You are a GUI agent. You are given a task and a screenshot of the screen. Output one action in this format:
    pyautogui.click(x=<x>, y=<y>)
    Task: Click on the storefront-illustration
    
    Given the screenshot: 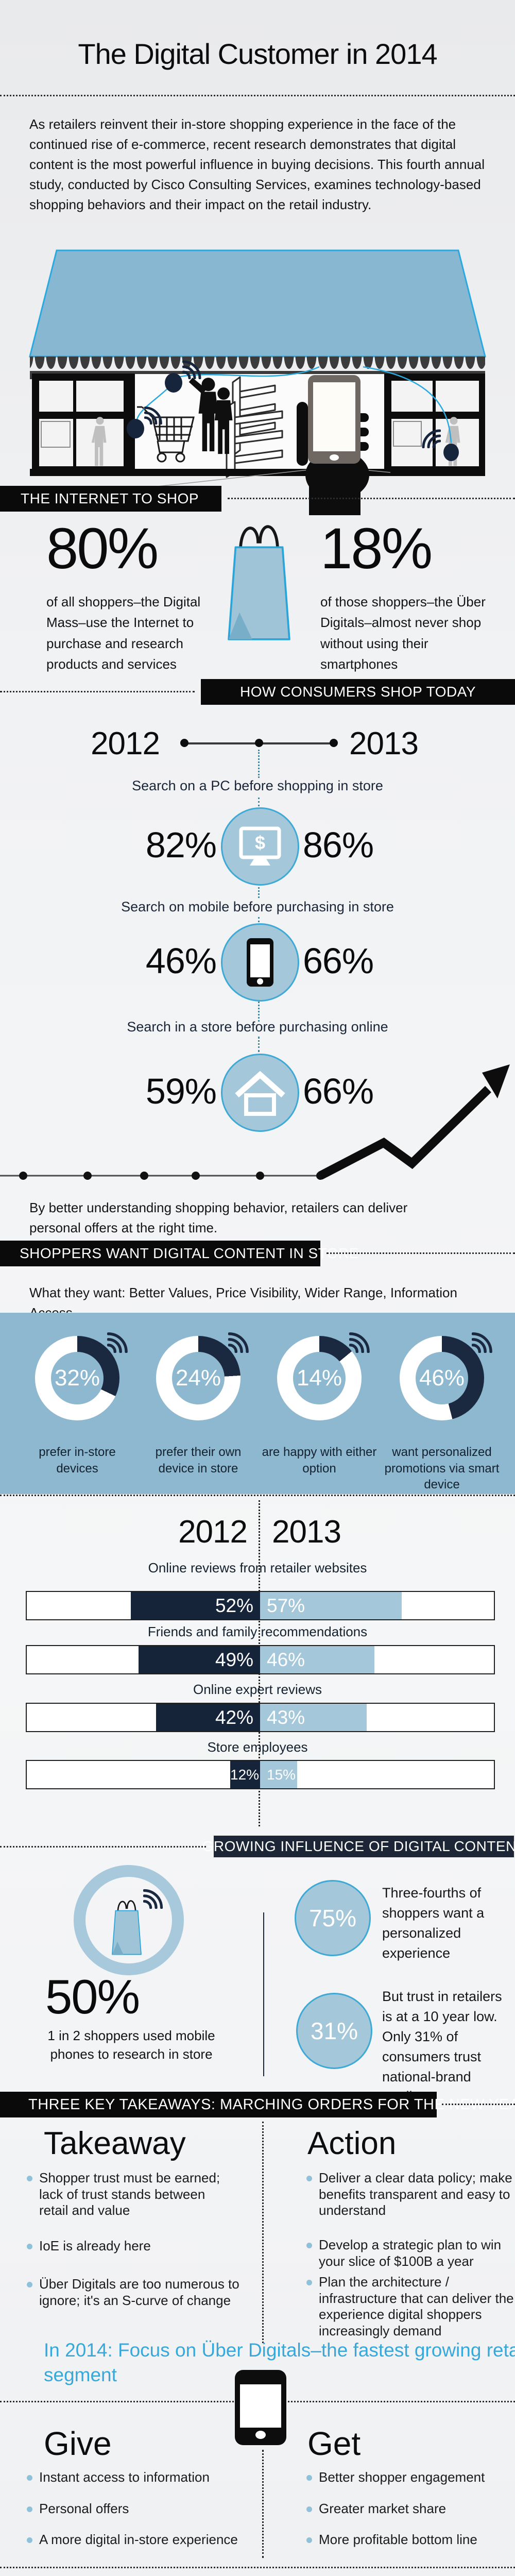 What is the action you would take?
    pyautogui.click(x=257, y=382)
    